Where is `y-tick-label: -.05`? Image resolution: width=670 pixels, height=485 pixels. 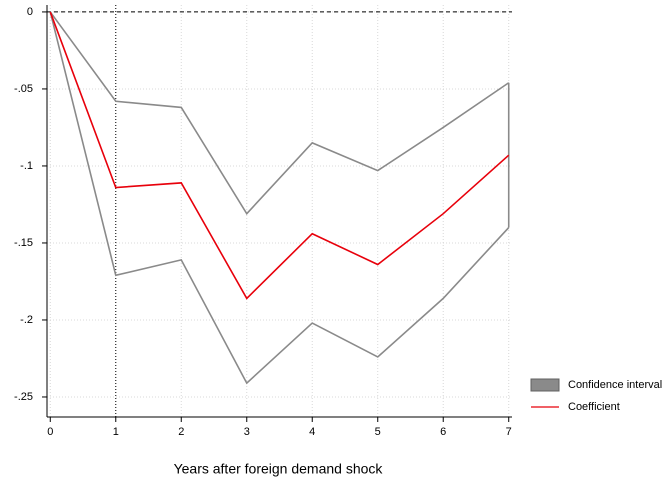 y-tick-label: -.05 is located at coordinates (23, 89).